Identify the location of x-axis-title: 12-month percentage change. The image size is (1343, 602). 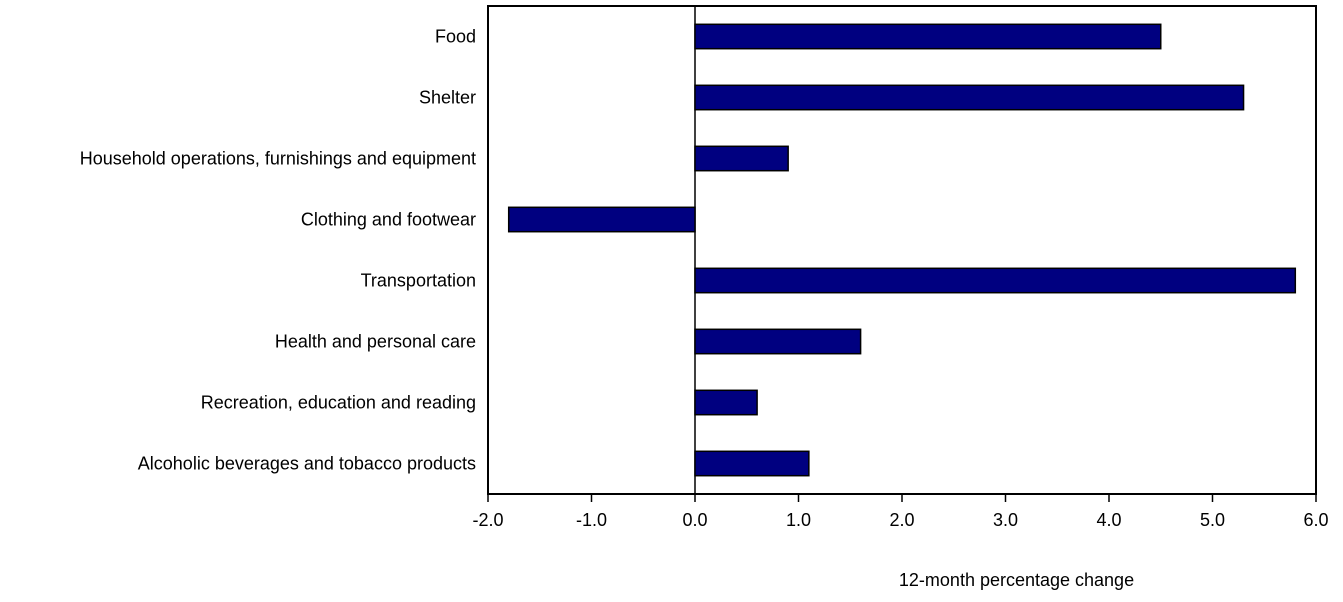
(1016, 580).